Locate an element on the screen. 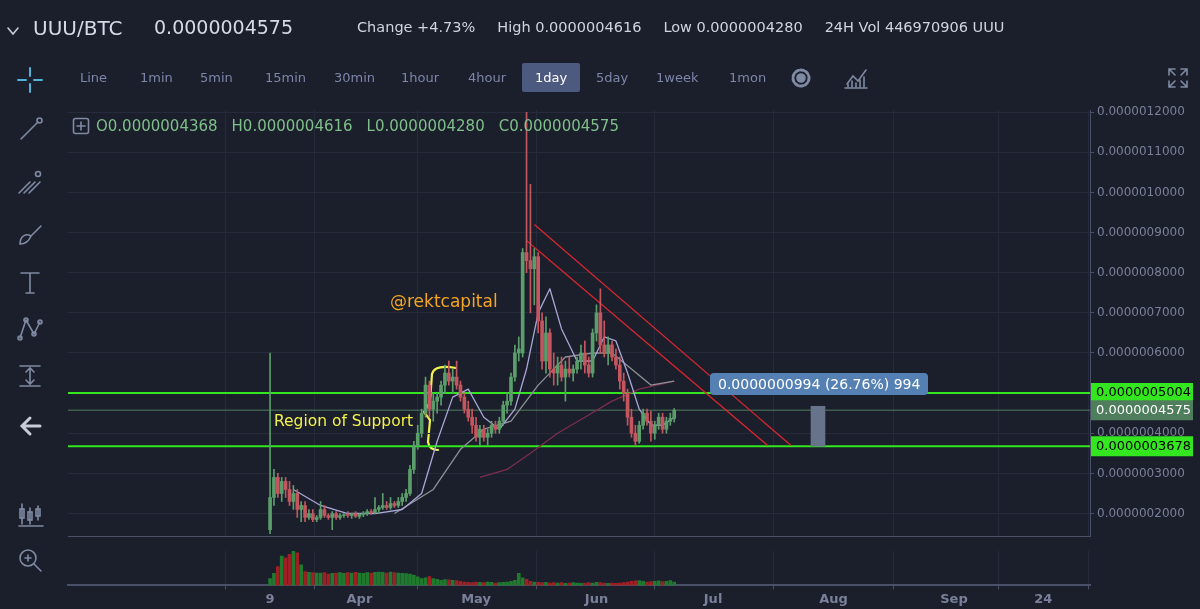 The image size is (1200, 609). y-tick-label: 0.0000002000 is located at coordinates (1141, 512).